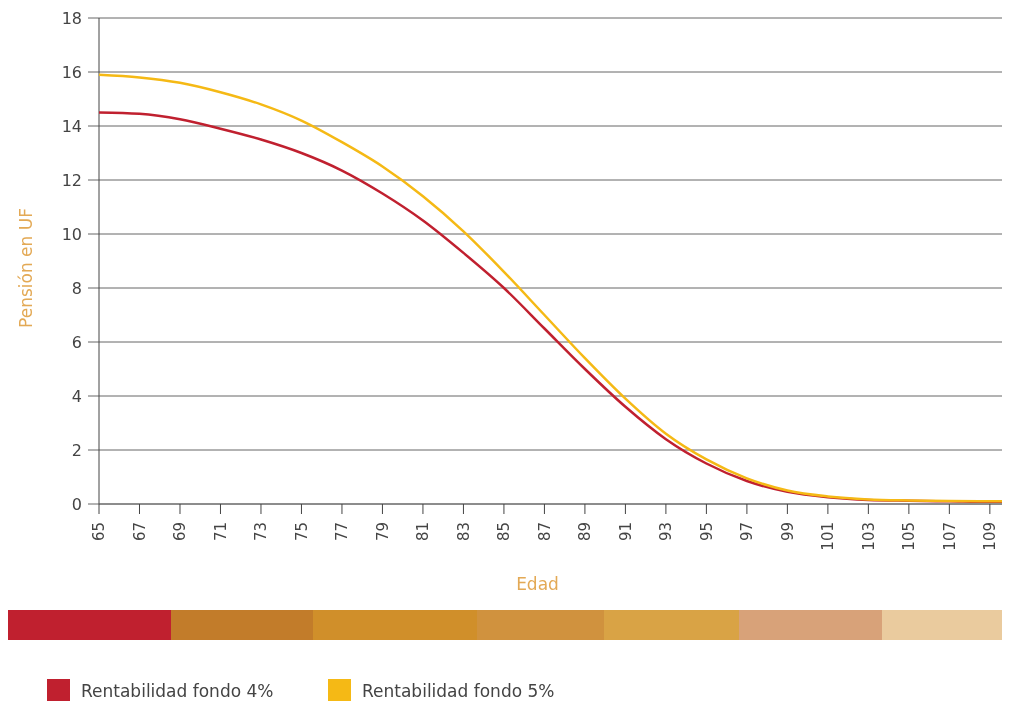  I want to click on x-tick-label: 69, so click(180, 532).